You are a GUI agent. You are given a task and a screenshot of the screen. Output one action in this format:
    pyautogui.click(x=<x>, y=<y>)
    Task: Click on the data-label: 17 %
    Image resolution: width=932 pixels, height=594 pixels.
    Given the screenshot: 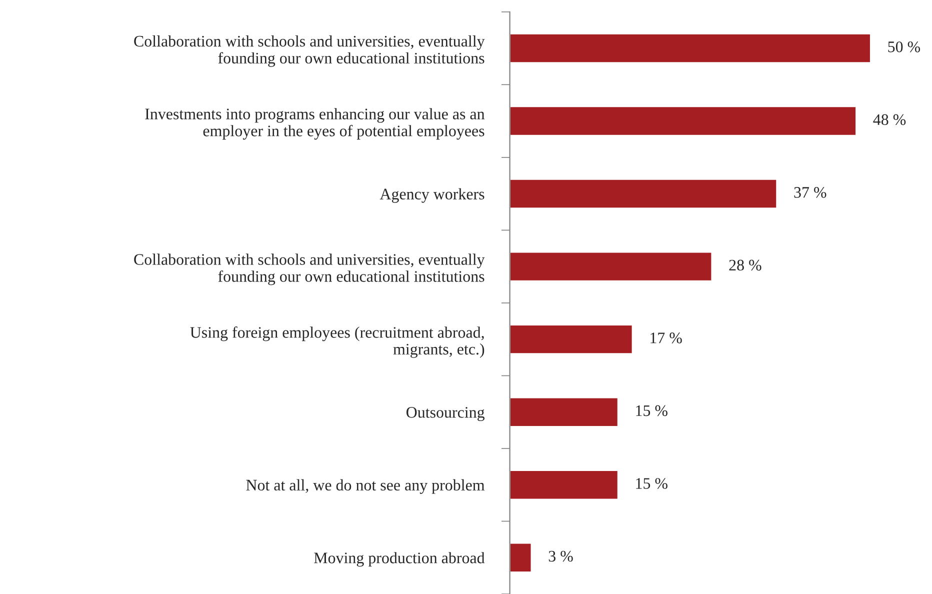 What is the action you would take?
    pyautogui.click(x=666, y=338)
    